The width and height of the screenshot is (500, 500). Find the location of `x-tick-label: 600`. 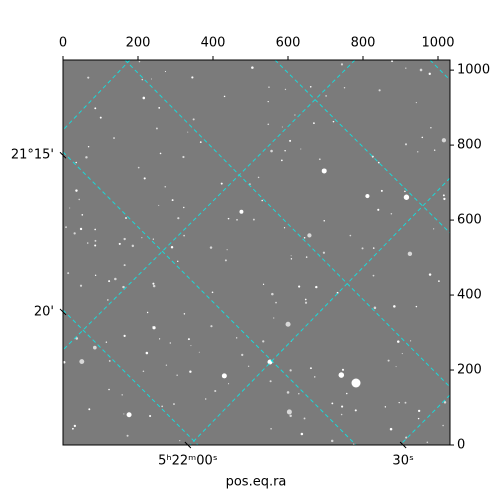

x-tick-label: 600 is located at coordinates (288, 43).